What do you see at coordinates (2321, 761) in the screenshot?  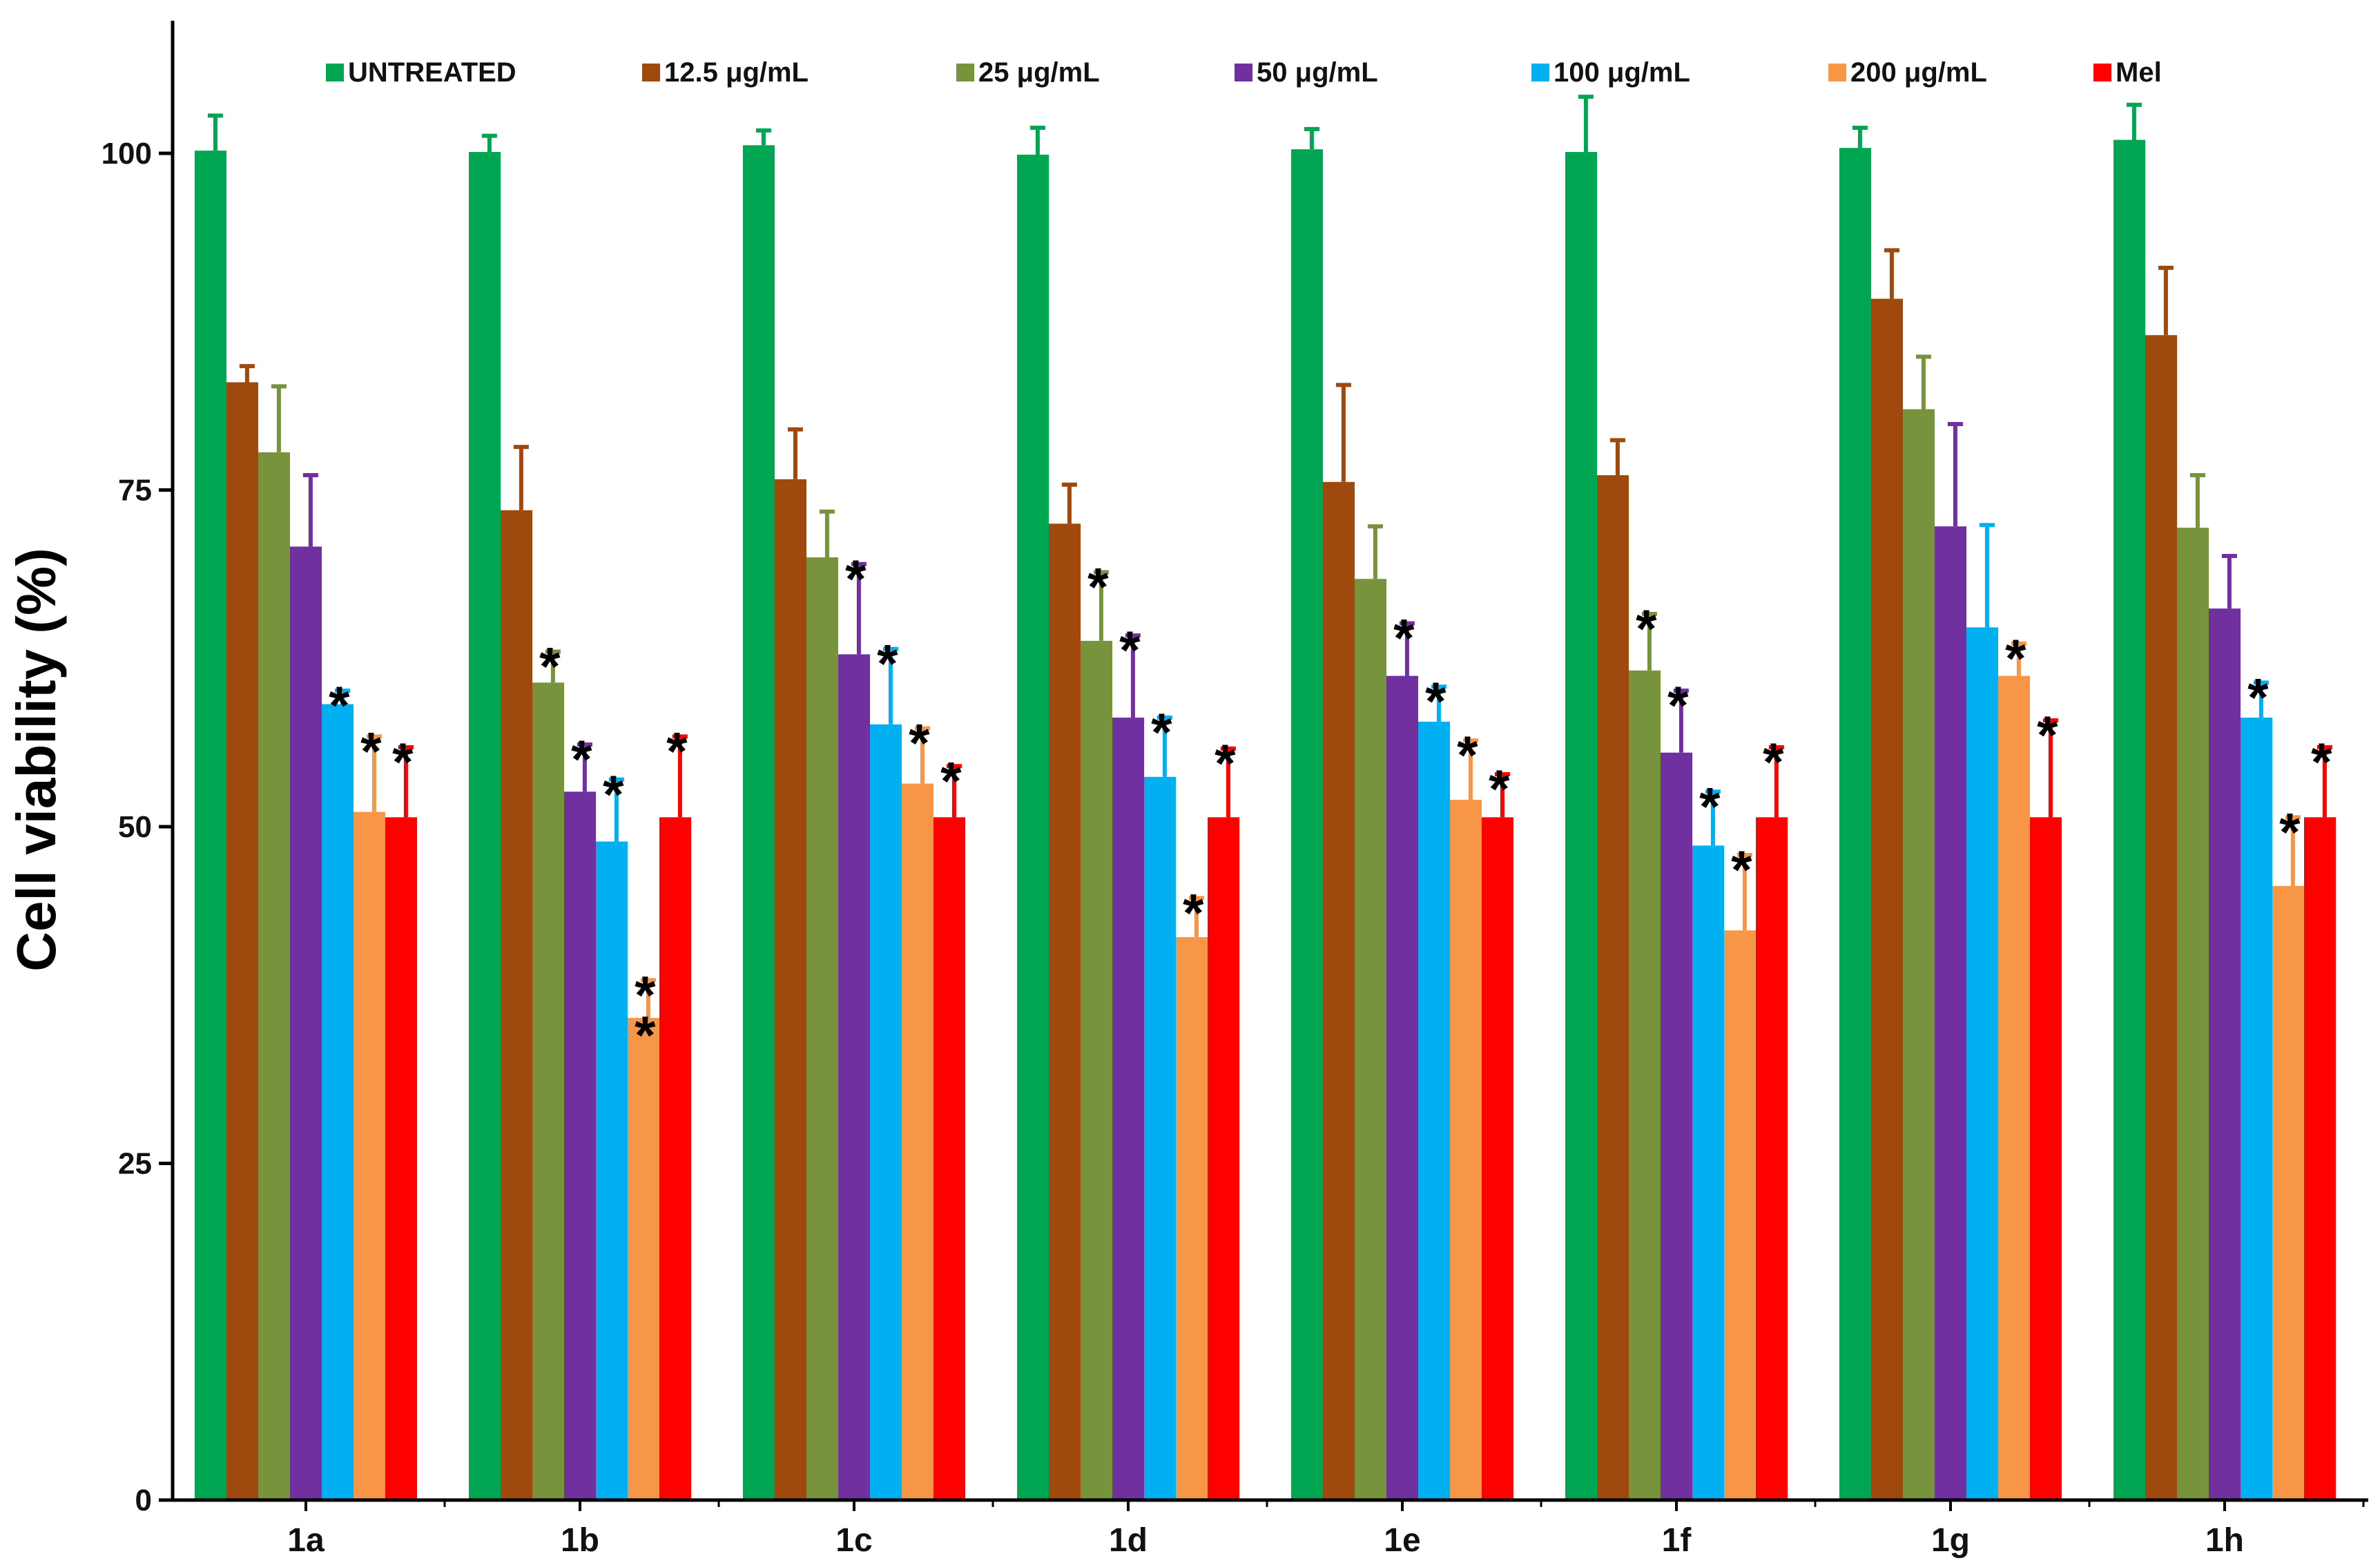 I see `significance-mark-1h-series-6: *` at bounding box center [2321, 761].